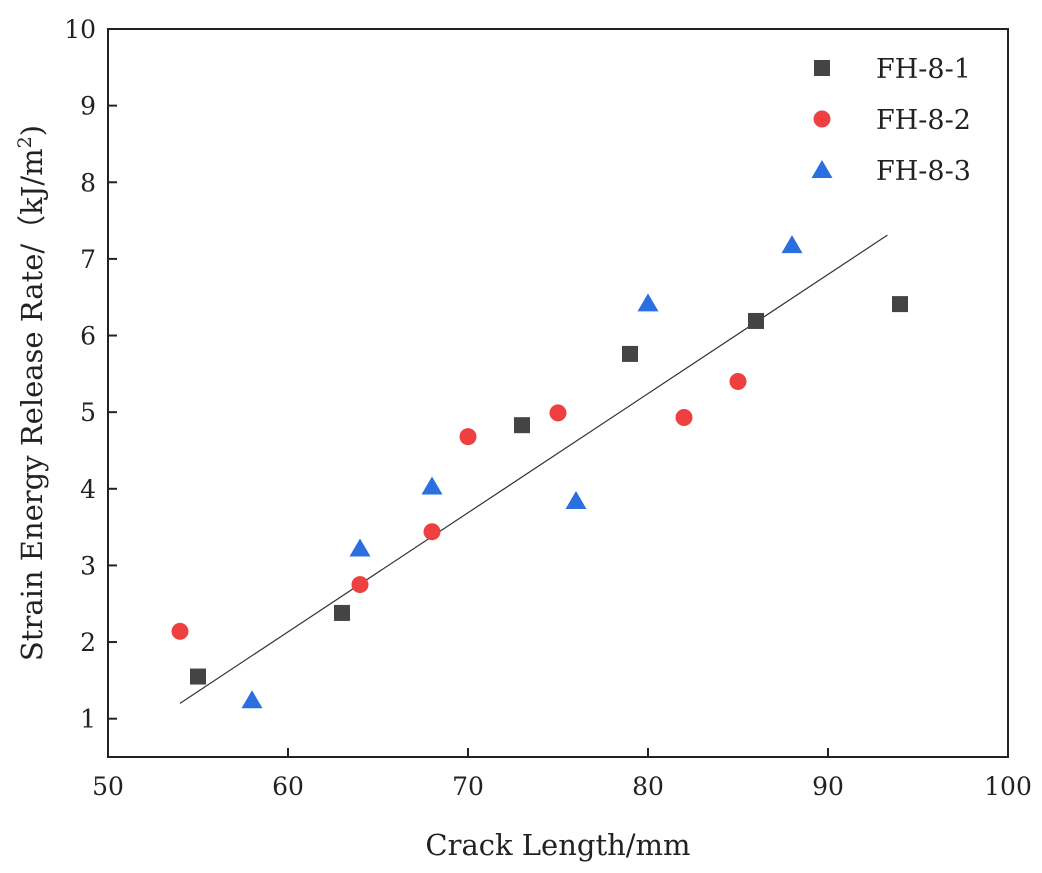 This screenshot has height=873, width=1042. I want to click on y-tick-label: 8, so click(88, 182).